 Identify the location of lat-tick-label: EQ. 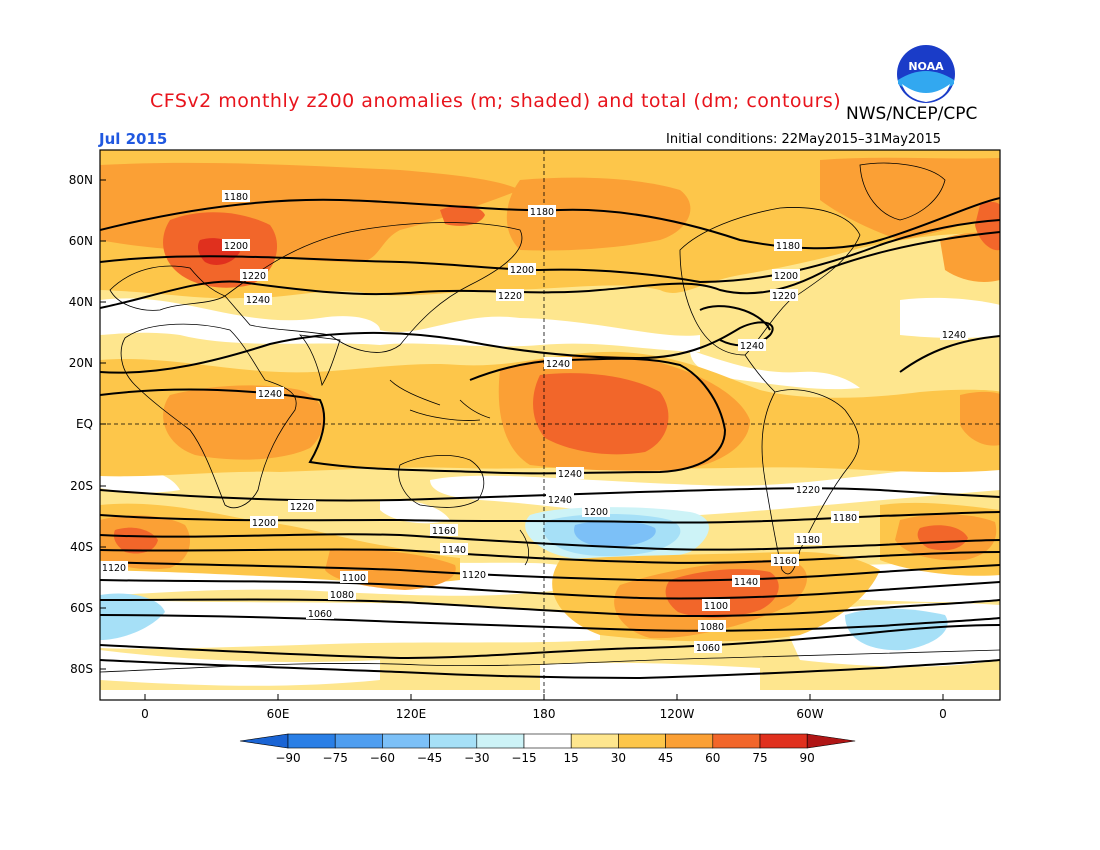
(84, 424).